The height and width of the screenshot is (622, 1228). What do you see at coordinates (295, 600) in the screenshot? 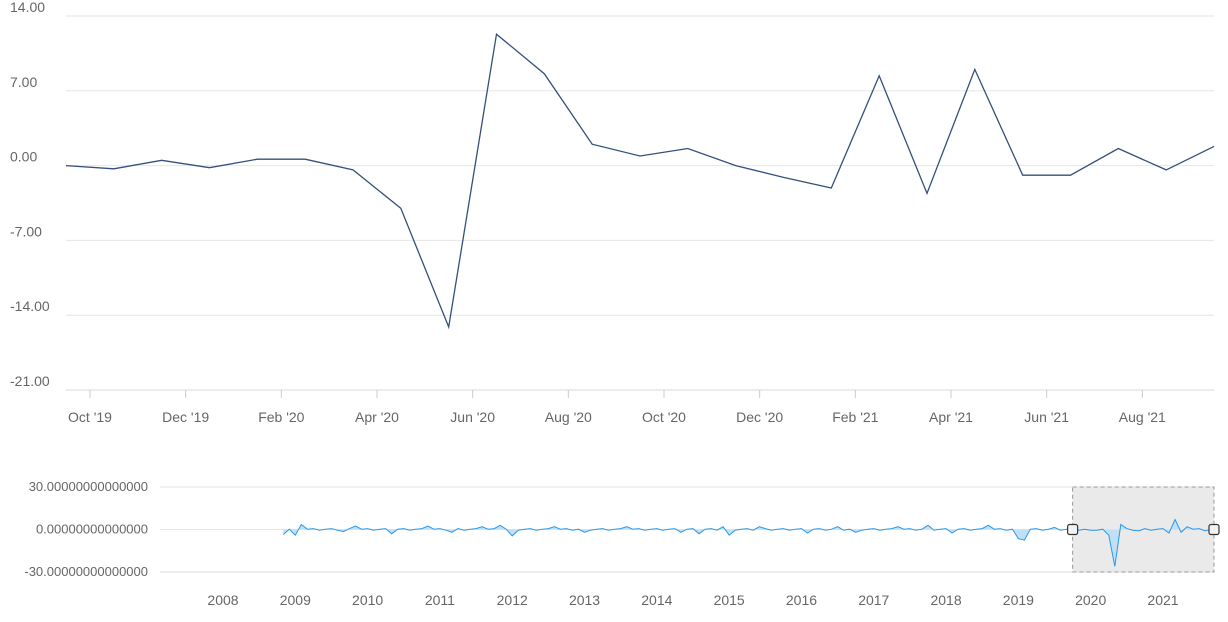
I see `nav-x-tick-label: 2009` at bounding box center [295, 600].